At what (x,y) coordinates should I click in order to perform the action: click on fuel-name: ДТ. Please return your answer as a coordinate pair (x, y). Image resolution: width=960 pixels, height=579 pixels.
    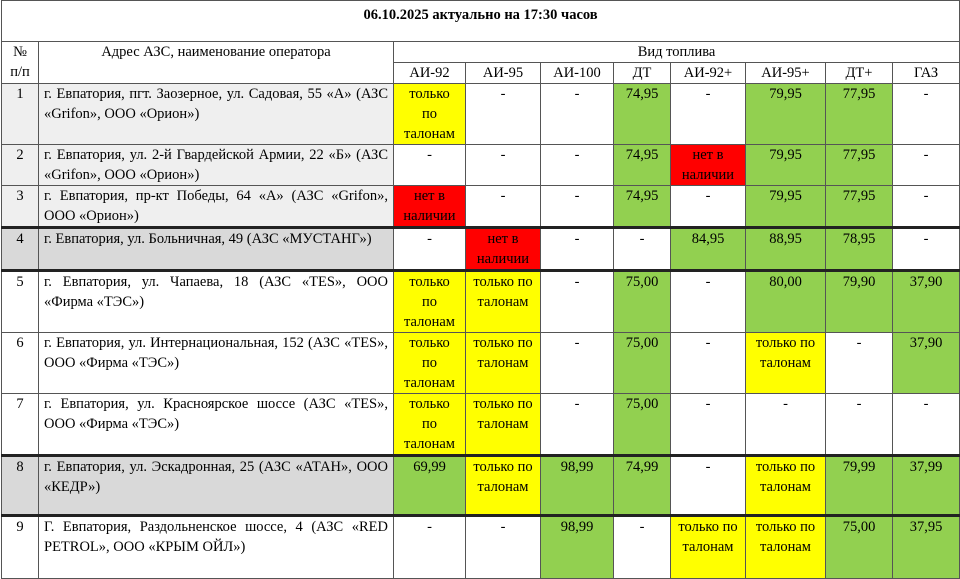
    Looking at the image, I should click on (642, 73).